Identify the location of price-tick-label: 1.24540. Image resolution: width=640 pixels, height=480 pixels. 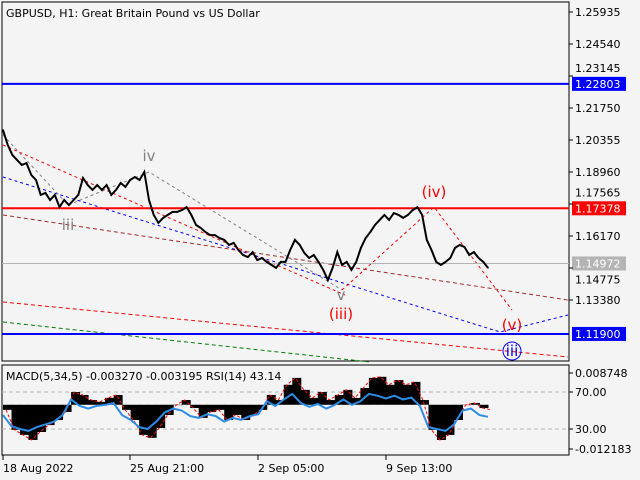
(598, 44).